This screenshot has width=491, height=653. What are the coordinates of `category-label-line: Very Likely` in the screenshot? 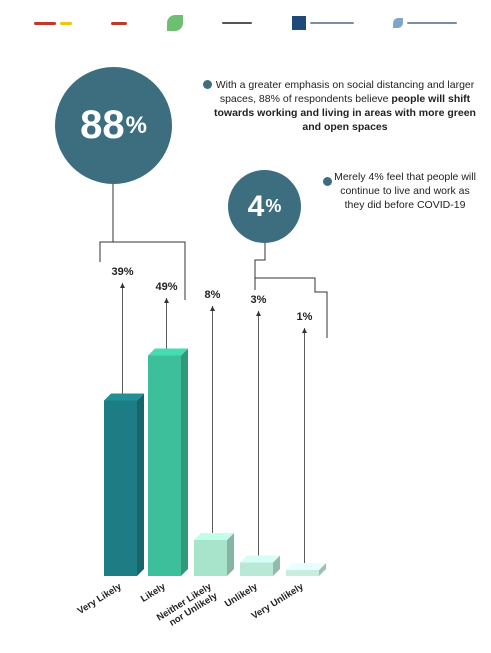 It's located at (100, 599).